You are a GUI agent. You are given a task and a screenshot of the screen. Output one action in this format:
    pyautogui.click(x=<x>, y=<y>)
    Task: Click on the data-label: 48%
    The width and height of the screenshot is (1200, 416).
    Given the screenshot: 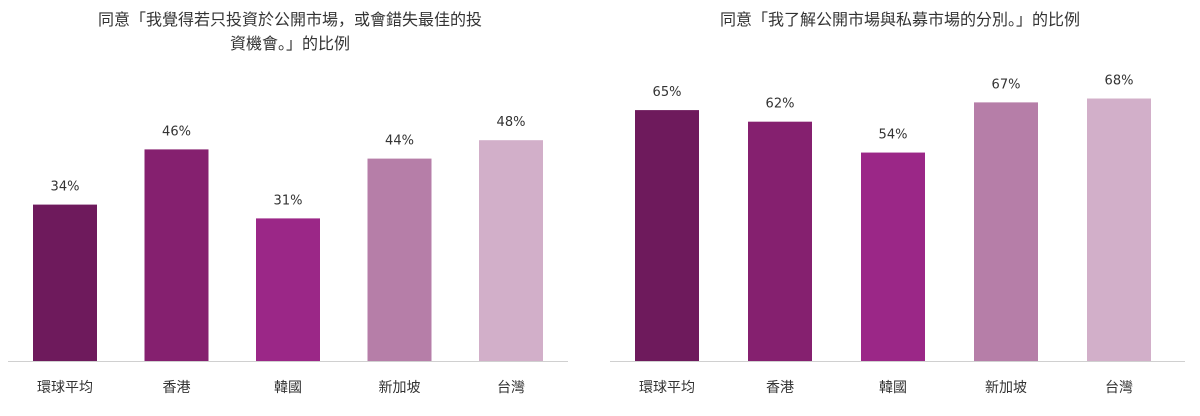 What is the action you would take?
    pyautogui.click(x=511, y=122)
    